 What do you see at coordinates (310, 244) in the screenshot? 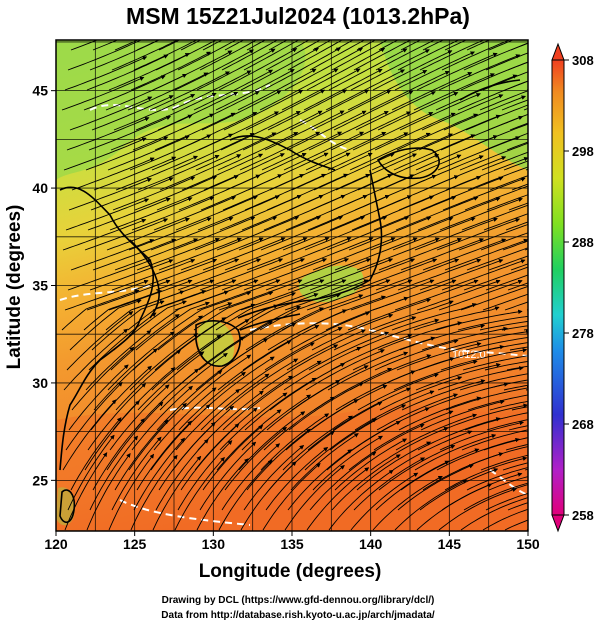
I see `coastline-honshu` at bounding box center [310, 244].